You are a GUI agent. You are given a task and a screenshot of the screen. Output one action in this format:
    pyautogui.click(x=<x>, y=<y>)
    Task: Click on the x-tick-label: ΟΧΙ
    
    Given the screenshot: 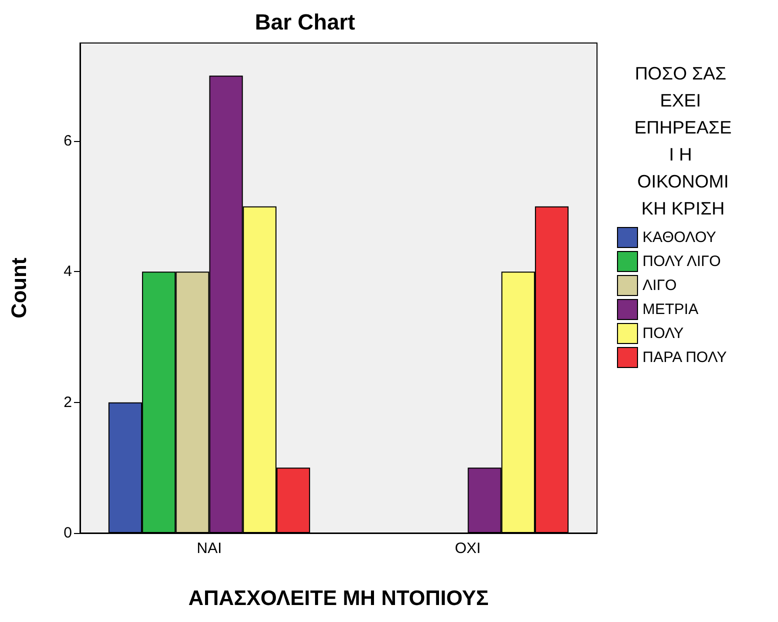 What is the action you would take?
    pyautogui.click(x=467, y=548)
    